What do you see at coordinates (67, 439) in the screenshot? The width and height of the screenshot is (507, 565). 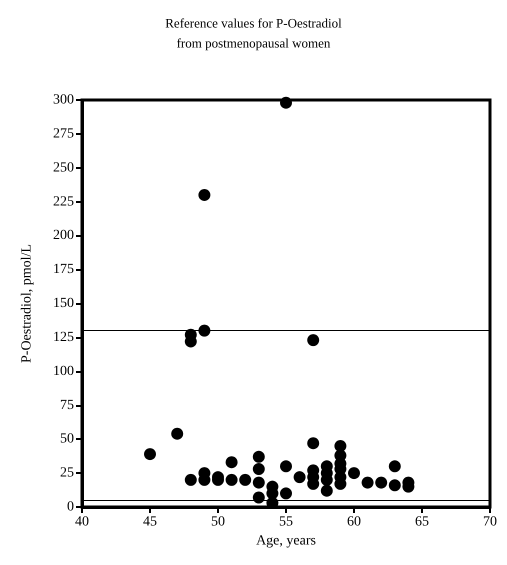 I see `y-tick-label: 50` at bounding box center [67, 439].